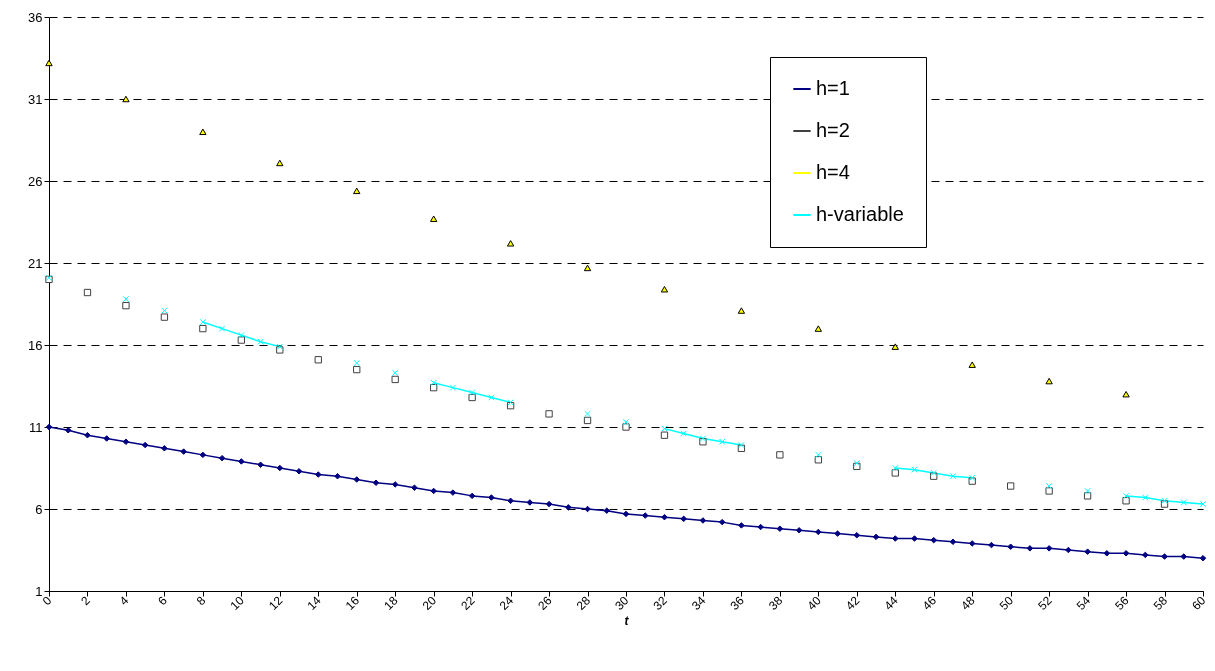 This screenshot has height=671, width=1215. What do you see at coordinates (352, 603) in the screenshot?
I see `x-tick-label: 16` at bounding box center [352, 603].